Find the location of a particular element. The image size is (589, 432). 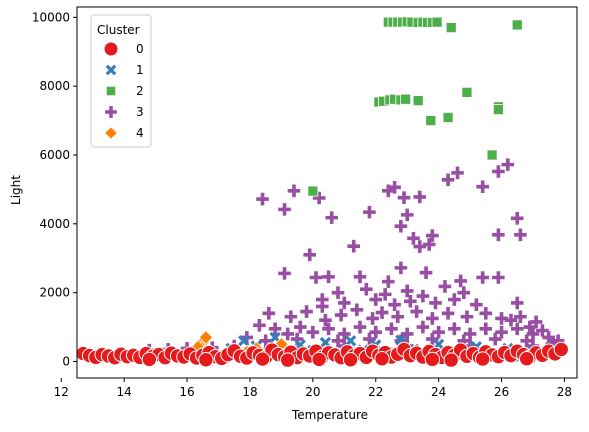

legend-label: 1 is located at coordinates (140, 70).